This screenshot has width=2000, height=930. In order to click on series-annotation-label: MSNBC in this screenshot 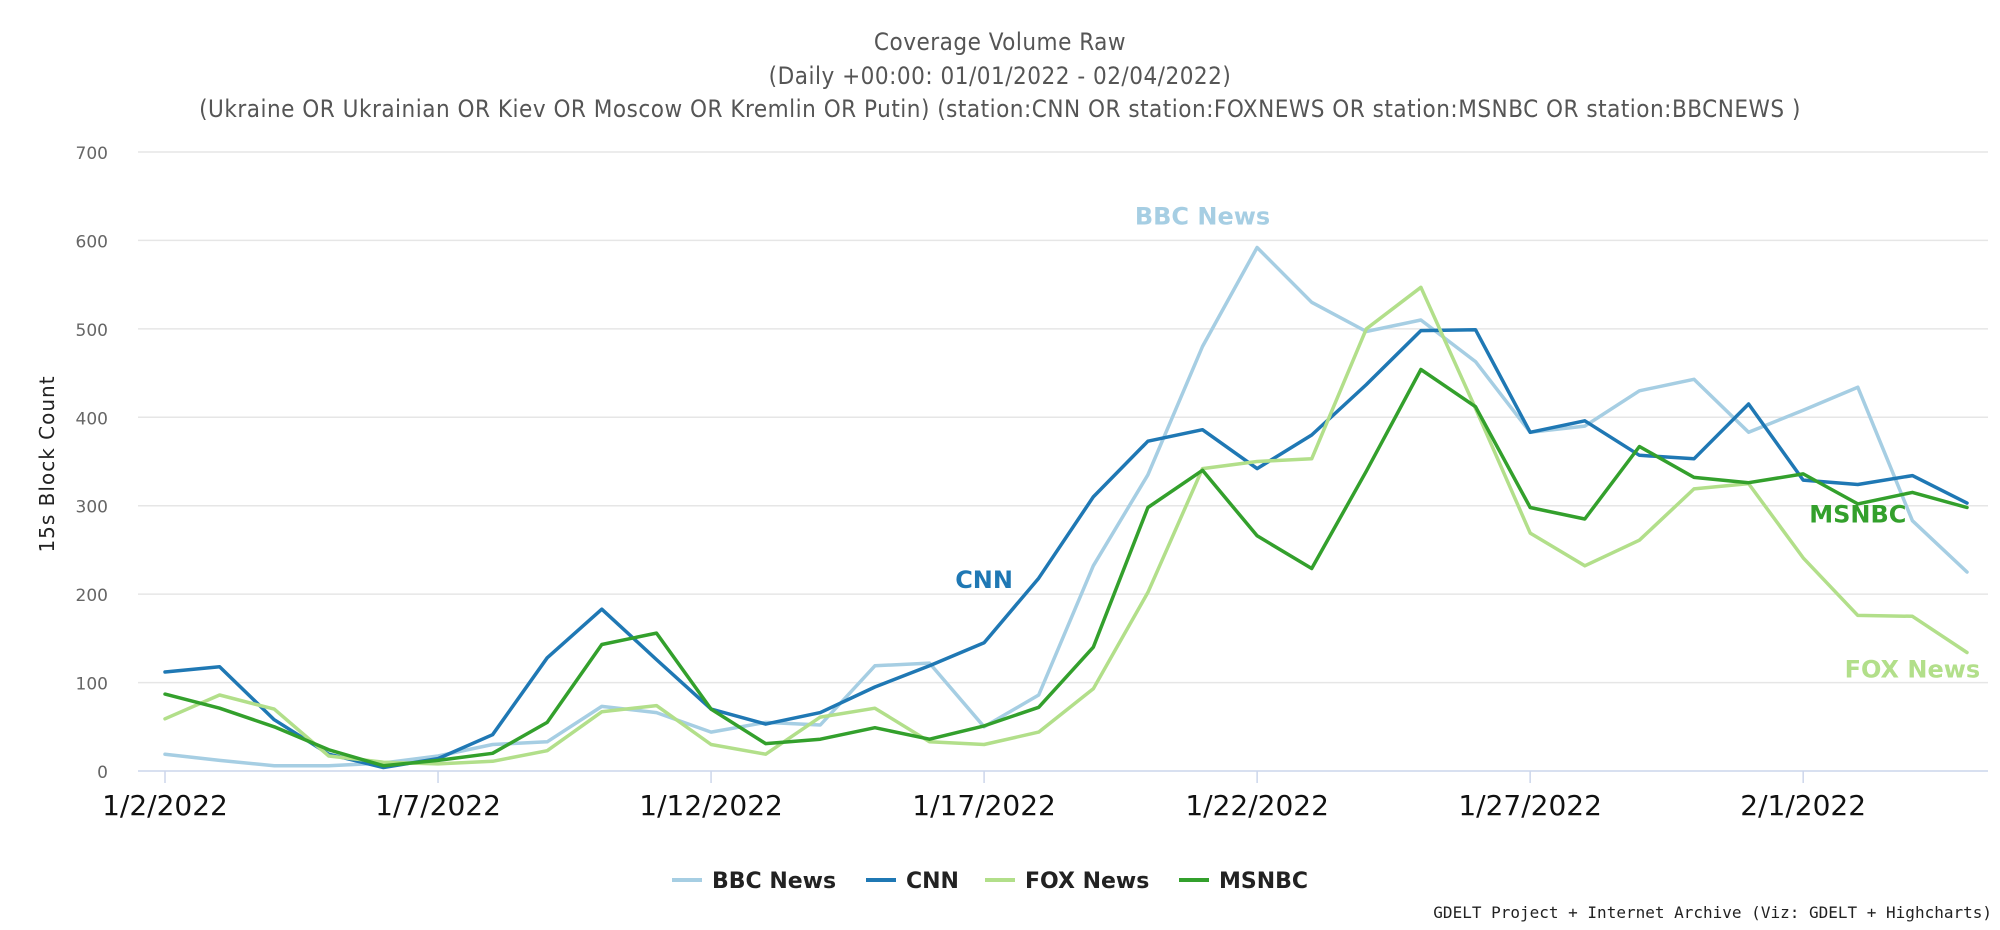, I will do `click(1857, 515)`.